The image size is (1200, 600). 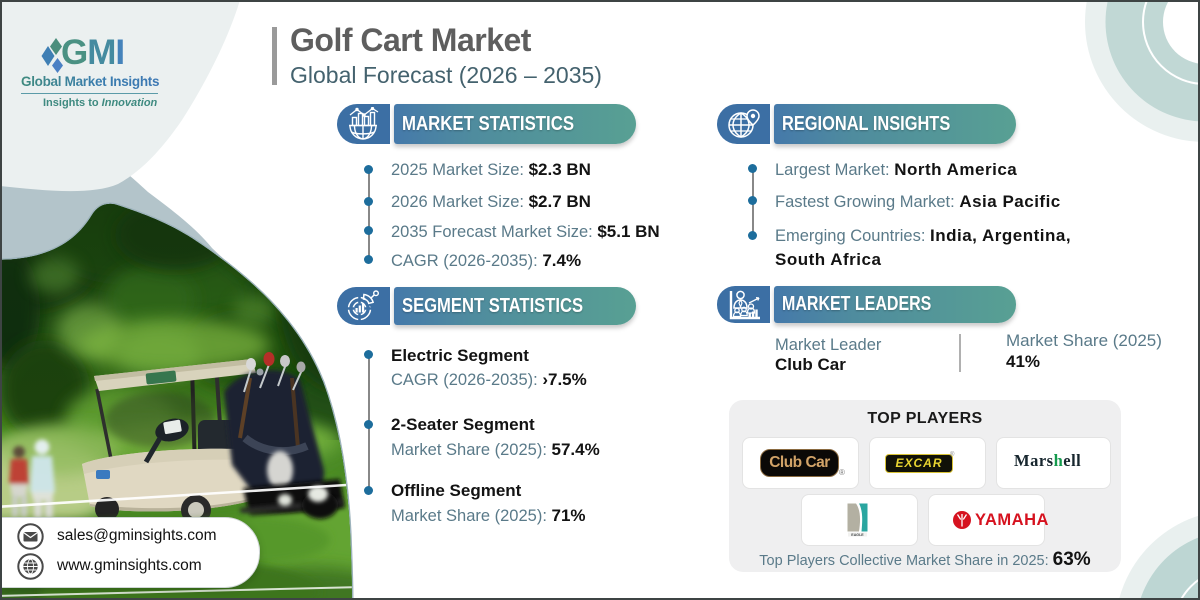 I want to click on svg-text: EAGLE, so click(x=857, y=535).